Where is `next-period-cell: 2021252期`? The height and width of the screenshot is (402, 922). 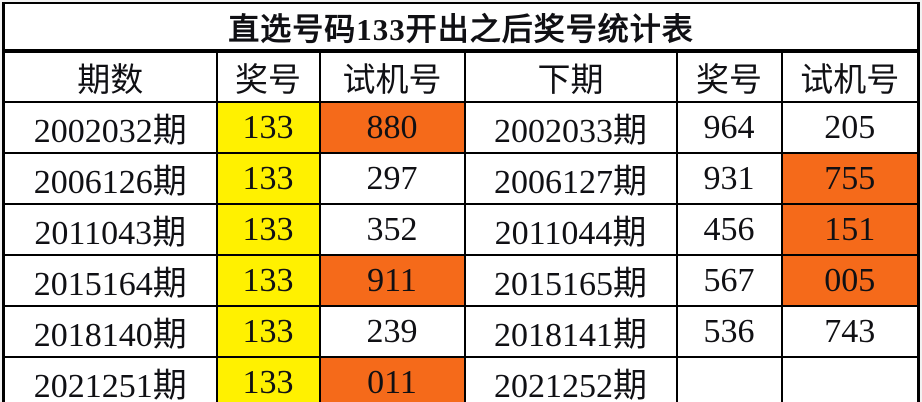 next-period-cell: 2021252期 is located at coordinates (570, 379).